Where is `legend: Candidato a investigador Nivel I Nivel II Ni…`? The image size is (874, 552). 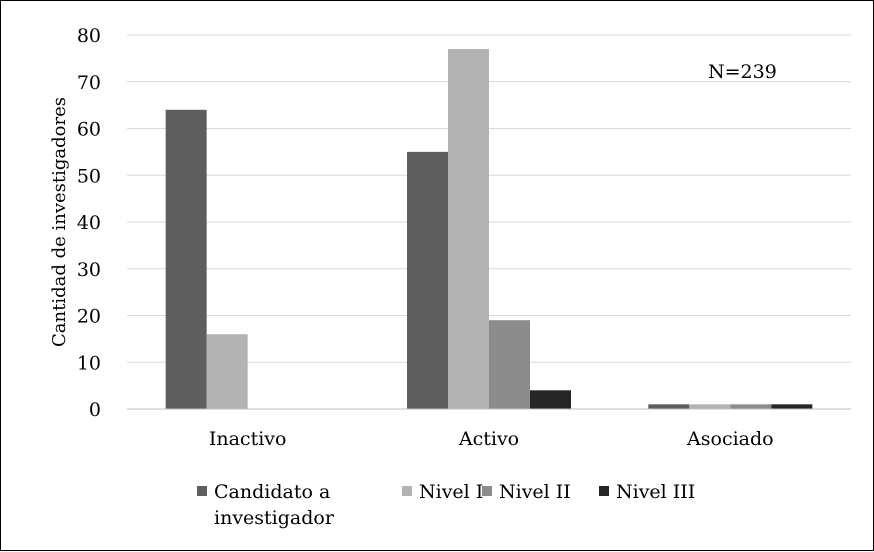 legend: Candidato a investigador Nivel I Nivel II Ni… is located at coordinates (446, 505).